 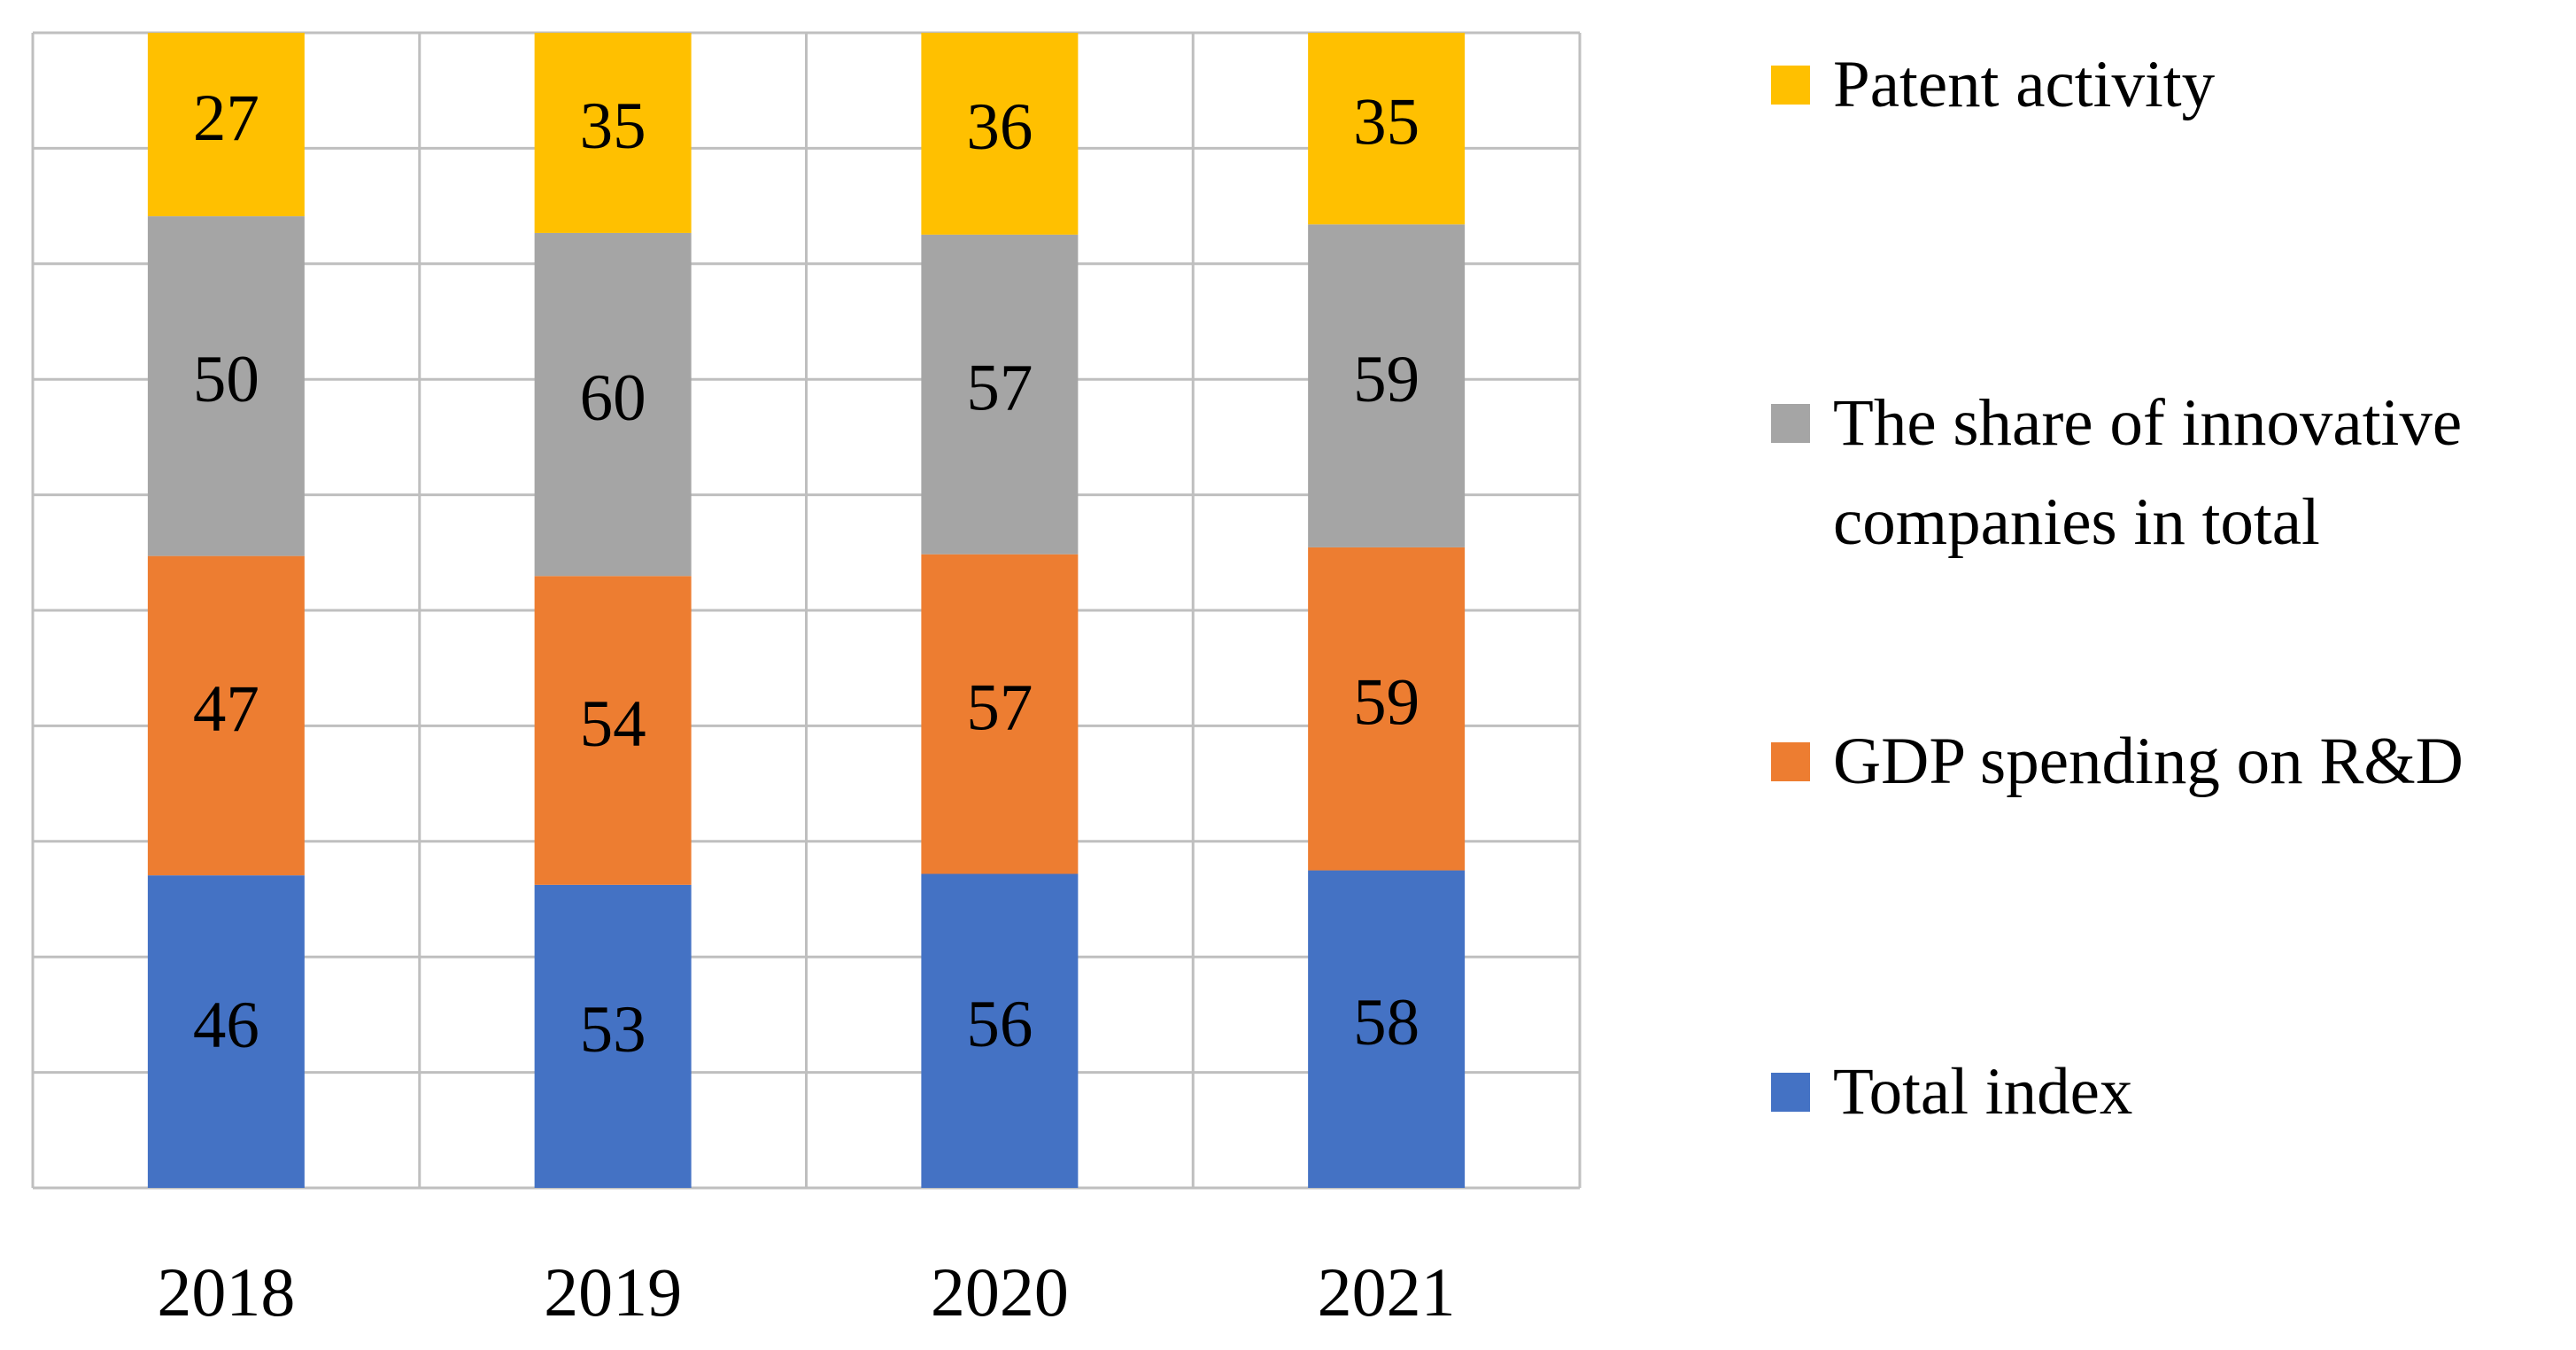 I want to click on data-label: 47, so click(x=226, y=709).